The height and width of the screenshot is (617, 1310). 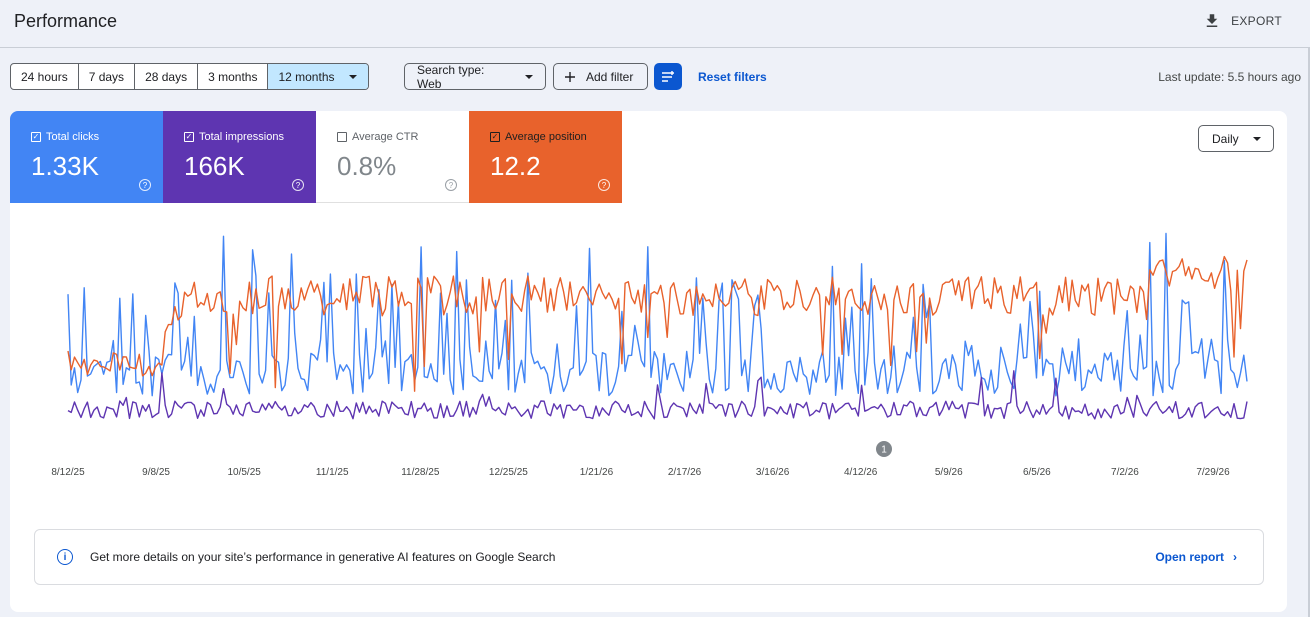 I want to click on metric-average-ctr: Average CTR 0.8% ?, so click(x=392, y=157).